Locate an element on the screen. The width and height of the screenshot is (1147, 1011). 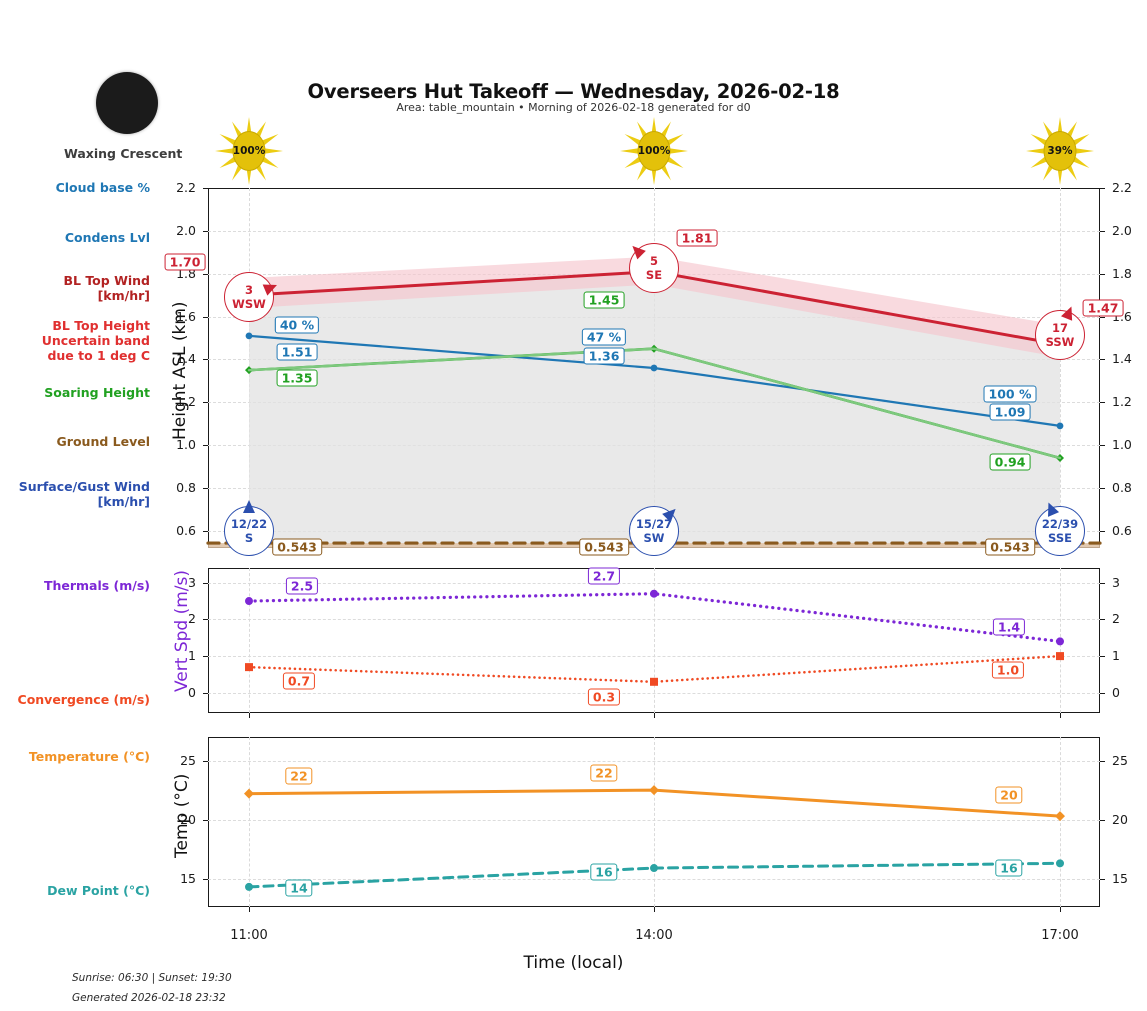
soaring-label-0: 1.35 is located at coordinates (297, 378).